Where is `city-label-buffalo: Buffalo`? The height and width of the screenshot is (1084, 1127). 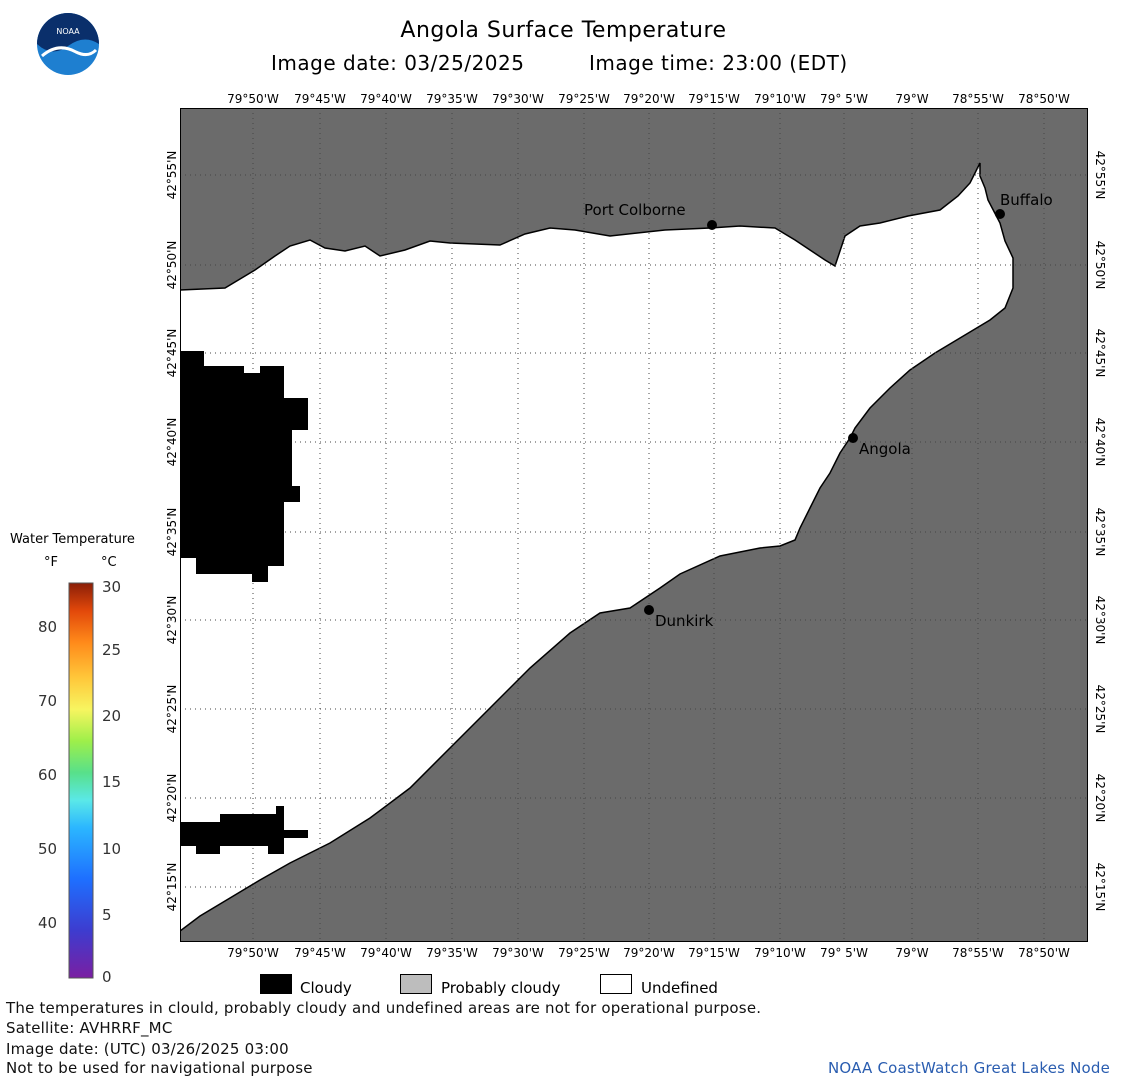
city-label-buffalo: Buffalo is located at coordinates (1026, 200).